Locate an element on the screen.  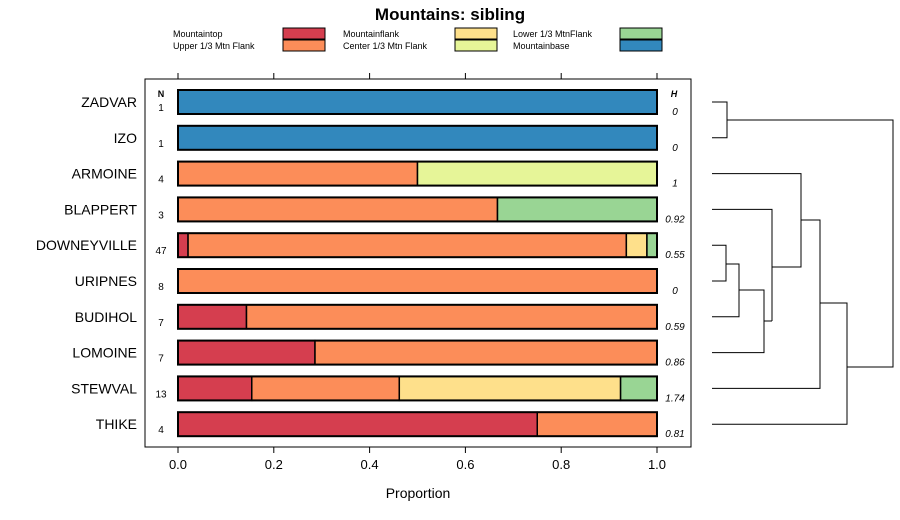
row-label: BUDIHOL is located at coordinates (106, 317).